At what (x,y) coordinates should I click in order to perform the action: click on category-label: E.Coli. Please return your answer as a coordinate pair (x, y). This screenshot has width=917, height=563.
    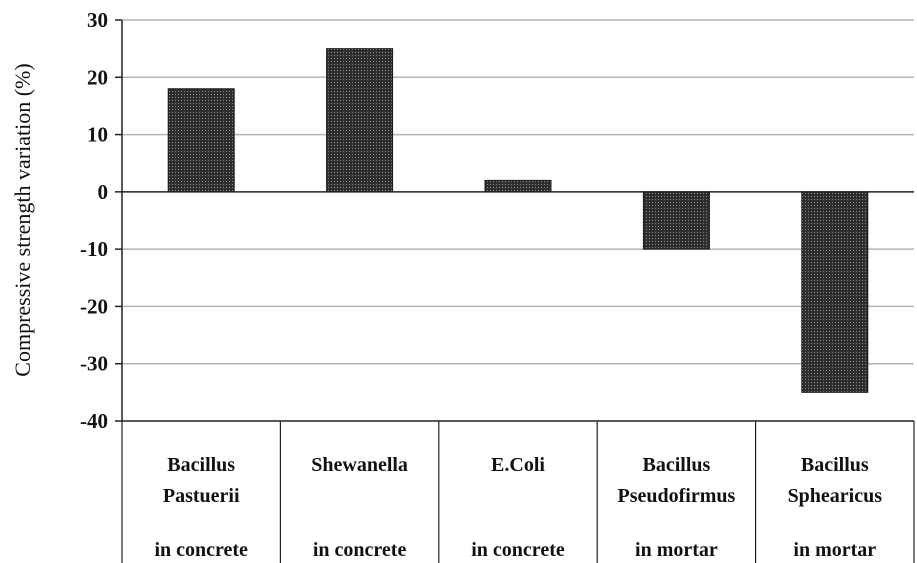
    Looking at the image, I should click on (518, 465).